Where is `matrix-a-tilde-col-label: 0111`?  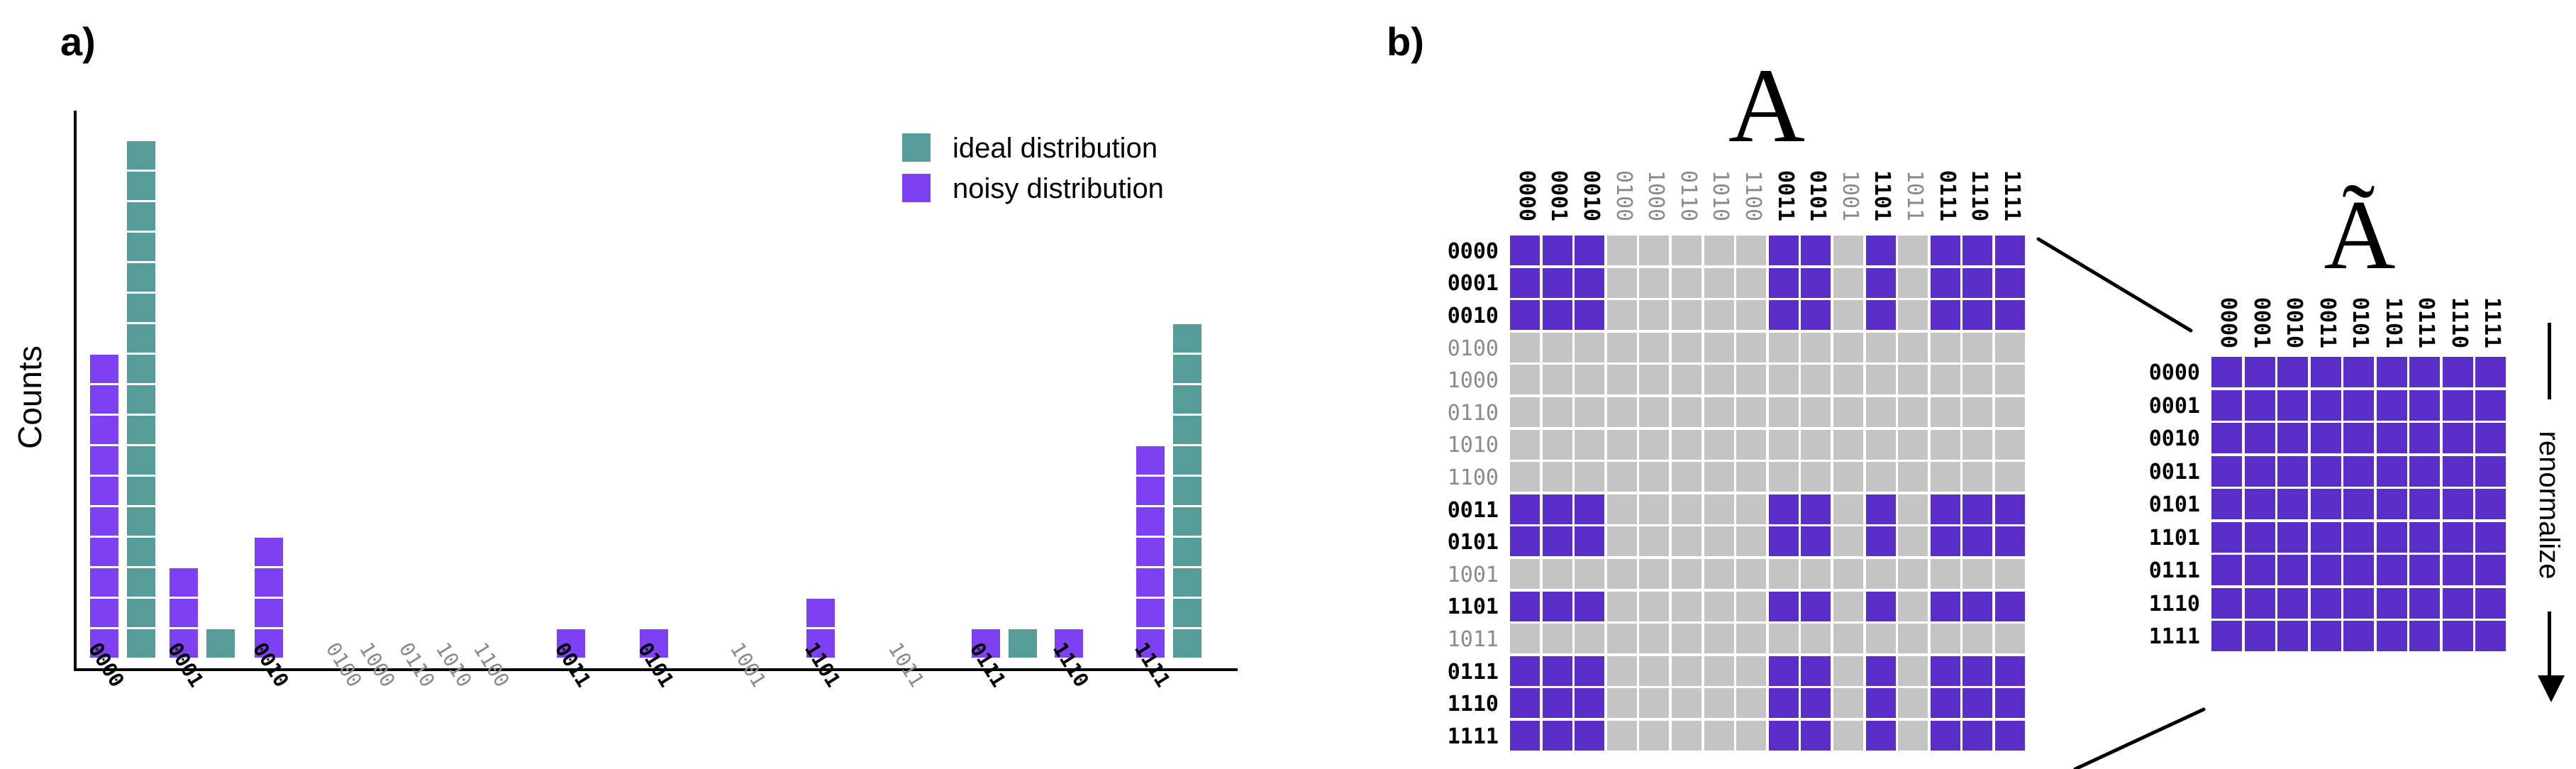
matrix-a-tilde-col-label: 0111 is located at coordinates (2426, 323).